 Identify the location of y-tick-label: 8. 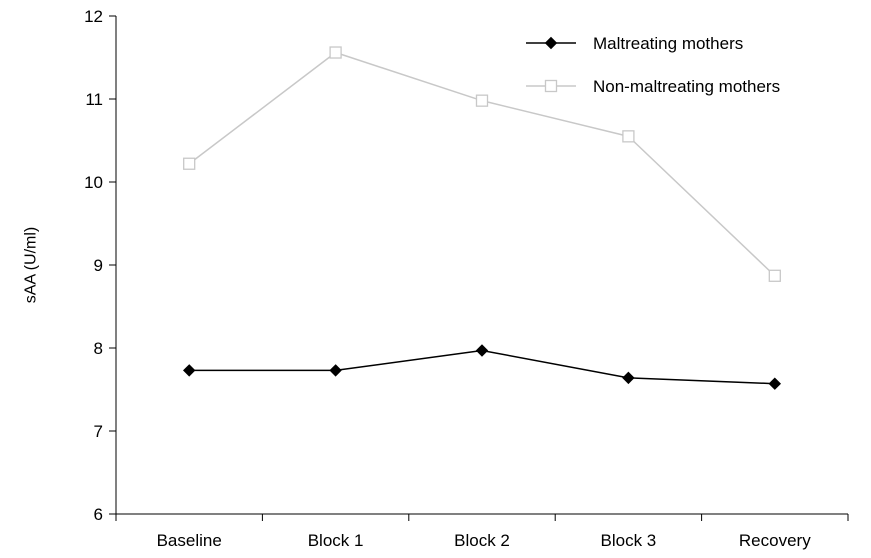
(98, 348).